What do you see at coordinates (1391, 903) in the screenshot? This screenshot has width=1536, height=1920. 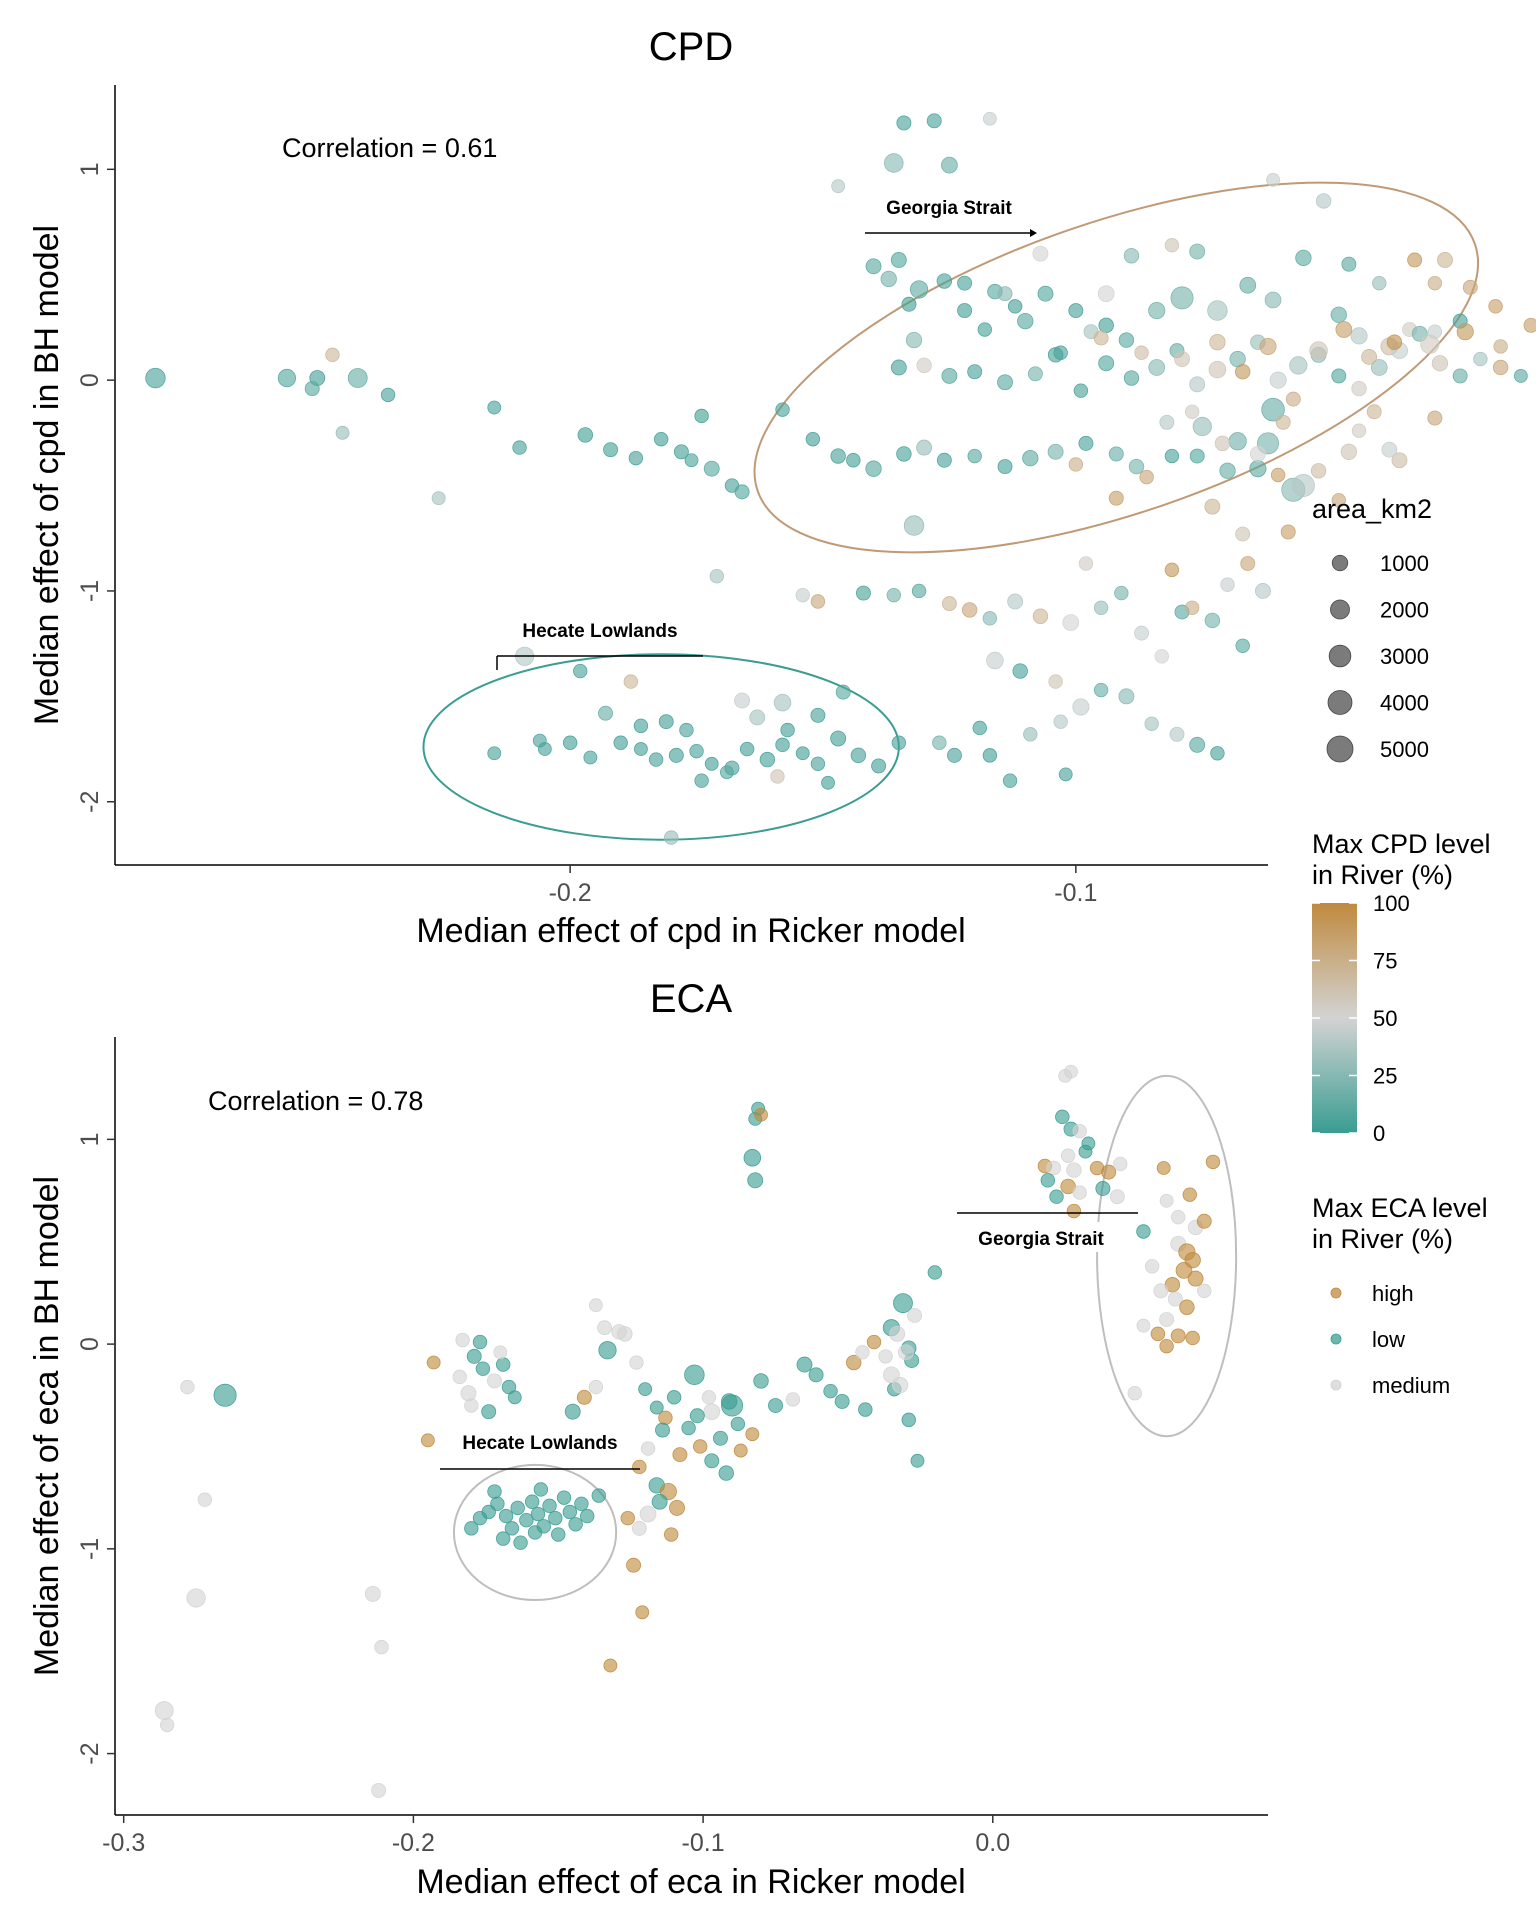 I see `gradient-tick-label: 100` at bounding box center [1391, 903].